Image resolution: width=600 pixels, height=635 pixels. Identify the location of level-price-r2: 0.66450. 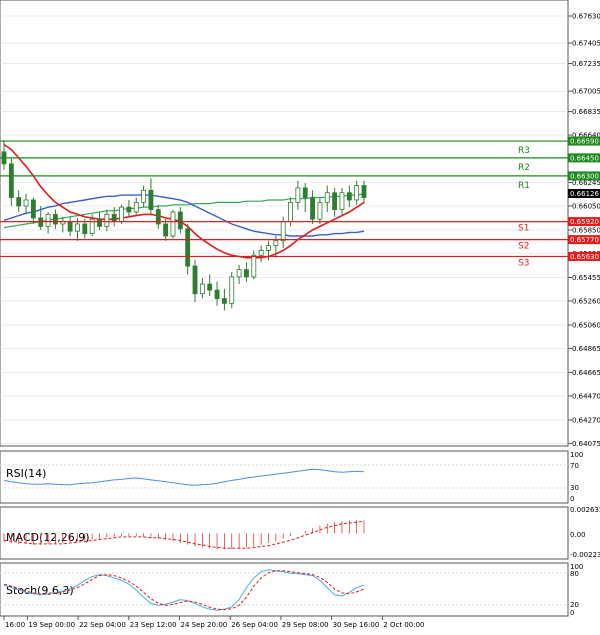
(584, 158).